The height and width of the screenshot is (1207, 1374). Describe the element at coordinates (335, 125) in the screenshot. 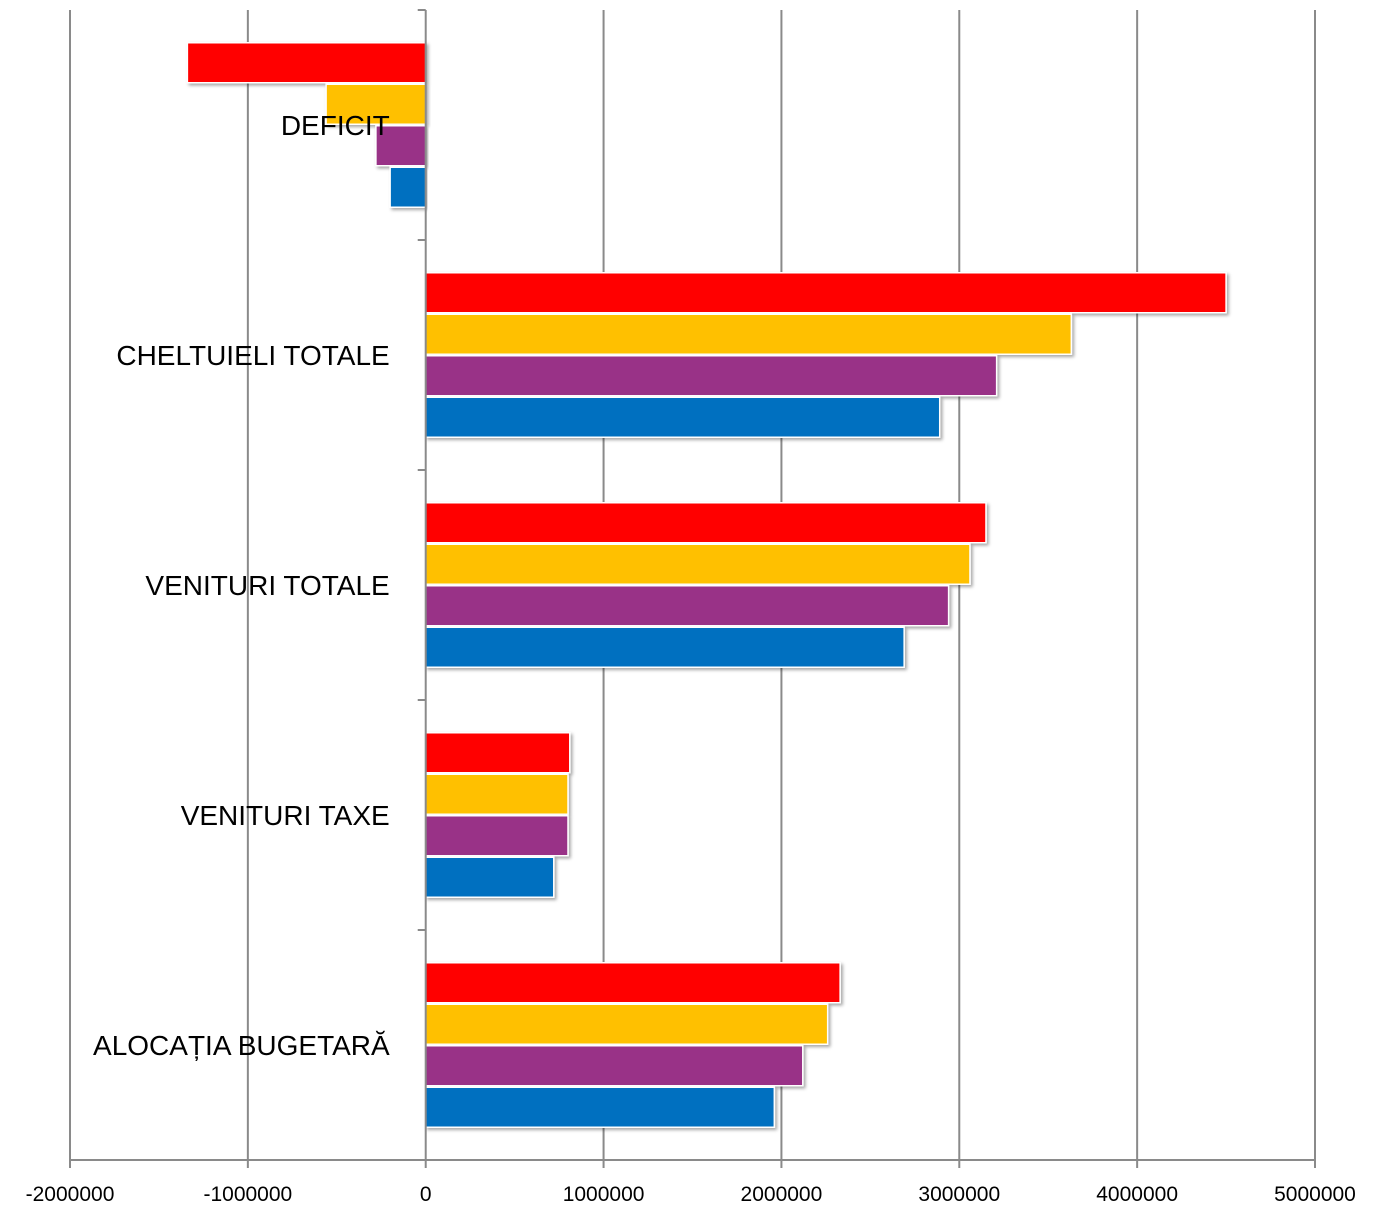

I see `category-label: DEFICIT` at that location.